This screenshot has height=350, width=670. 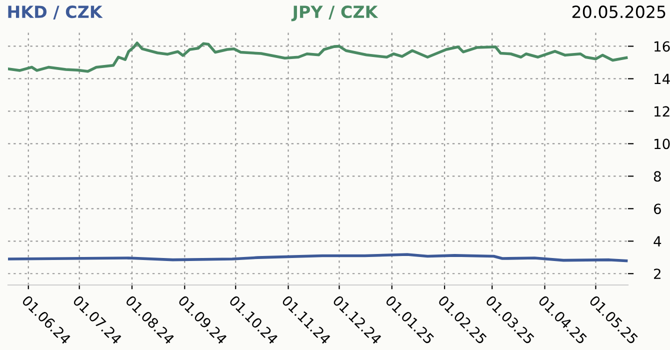 I want to click on y-tick-label: 12, so click(x=662, y=111).